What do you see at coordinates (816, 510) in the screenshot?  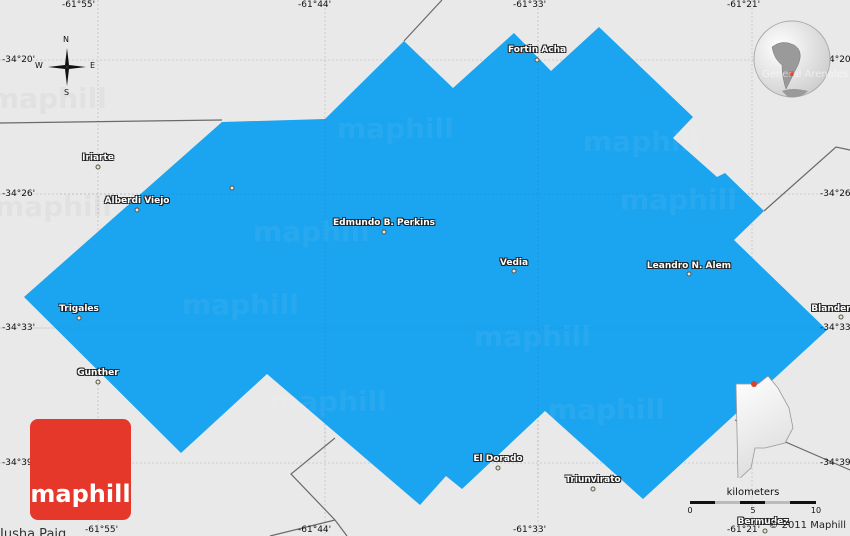 I see `scale-tick: 10` at bounding box center [816, 510].